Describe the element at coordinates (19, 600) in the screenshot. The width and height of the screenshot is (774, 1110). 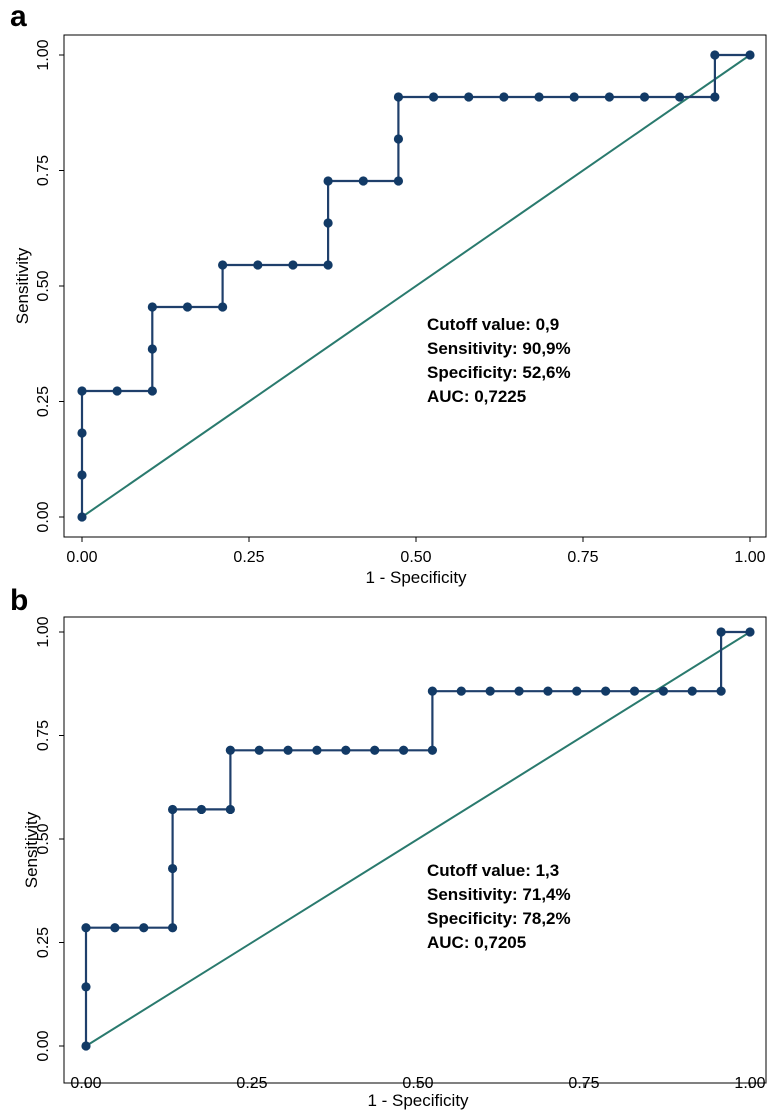
I see `panel-letter: b` at that location.